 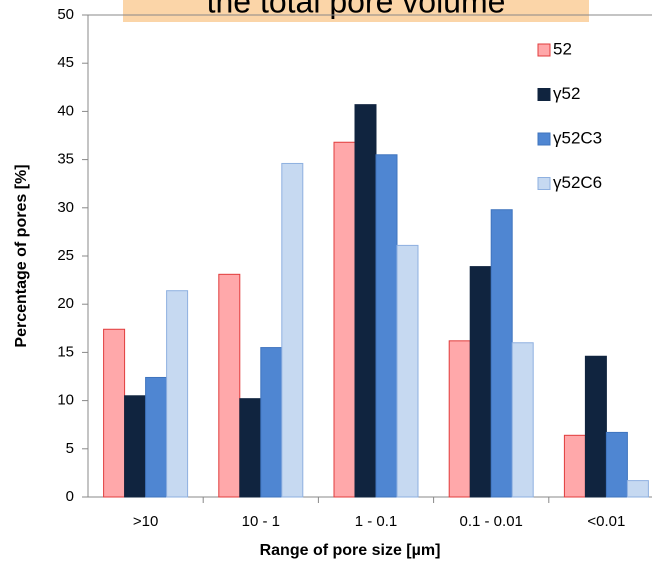 I want to click on y-tick-label: 50, so click(x=65, y=14).